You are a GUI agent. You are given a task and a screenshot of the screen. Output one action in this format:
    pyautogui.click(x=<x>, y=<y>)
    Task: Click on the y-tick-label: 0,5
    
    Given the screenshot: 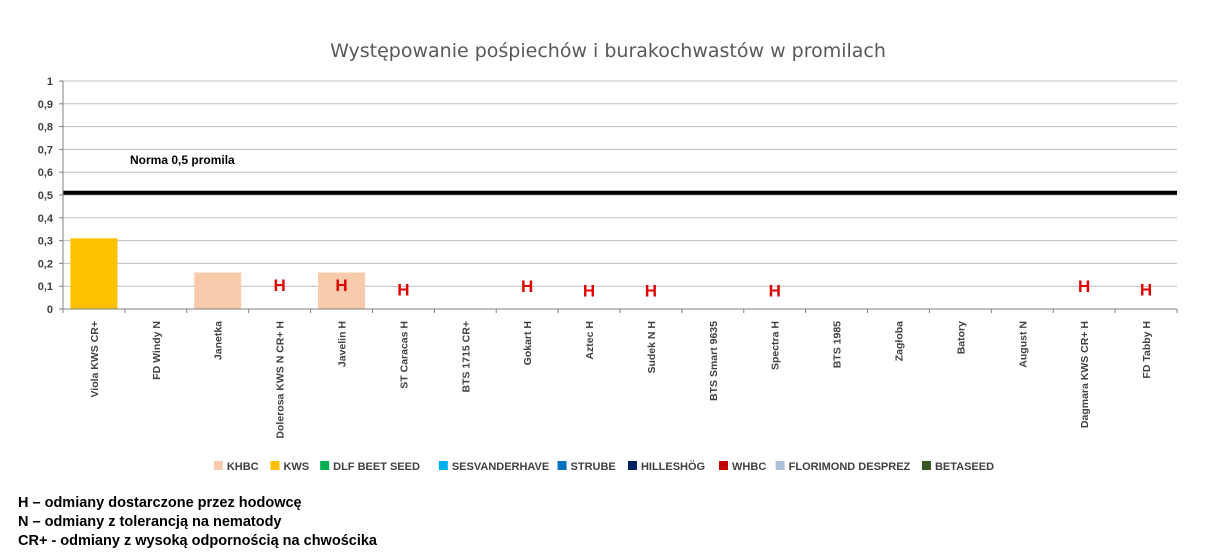 What is the action you would take?
    pyautogui.click(x=45, y=196)
    